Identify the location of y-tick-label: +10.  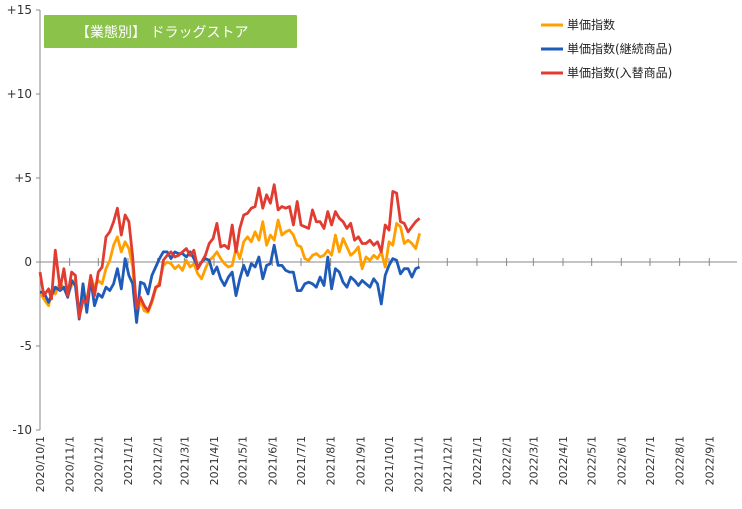
(19, 94).